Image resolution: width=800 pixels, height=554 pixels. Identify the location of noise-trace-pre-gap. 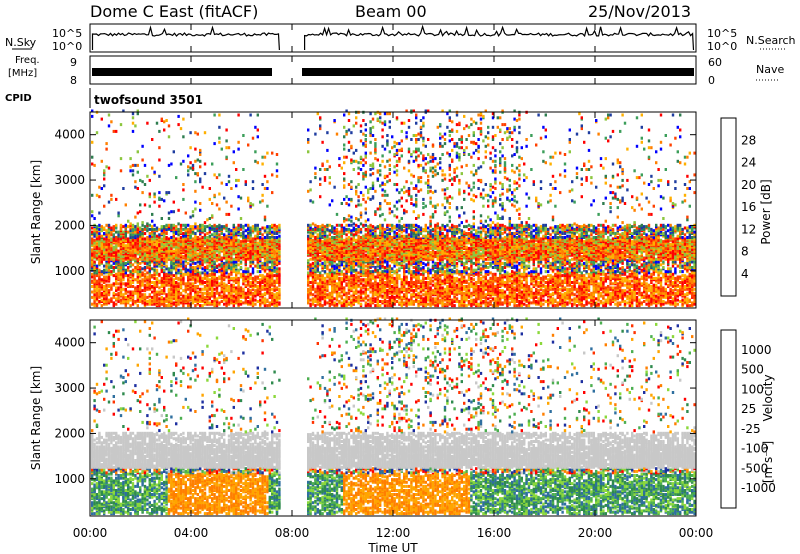
(186, 39).